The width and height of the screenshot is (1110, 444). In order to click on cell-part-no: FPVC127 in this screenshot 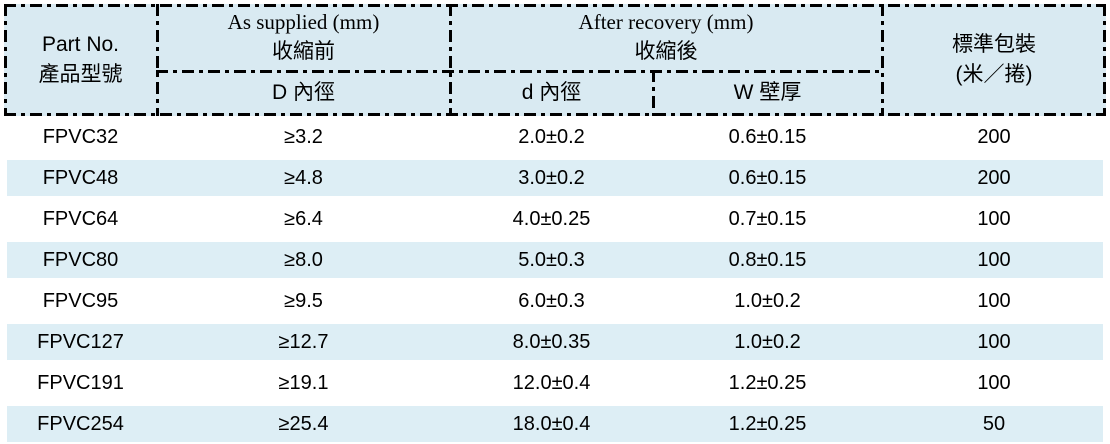, I will do `click(80, 342)`.